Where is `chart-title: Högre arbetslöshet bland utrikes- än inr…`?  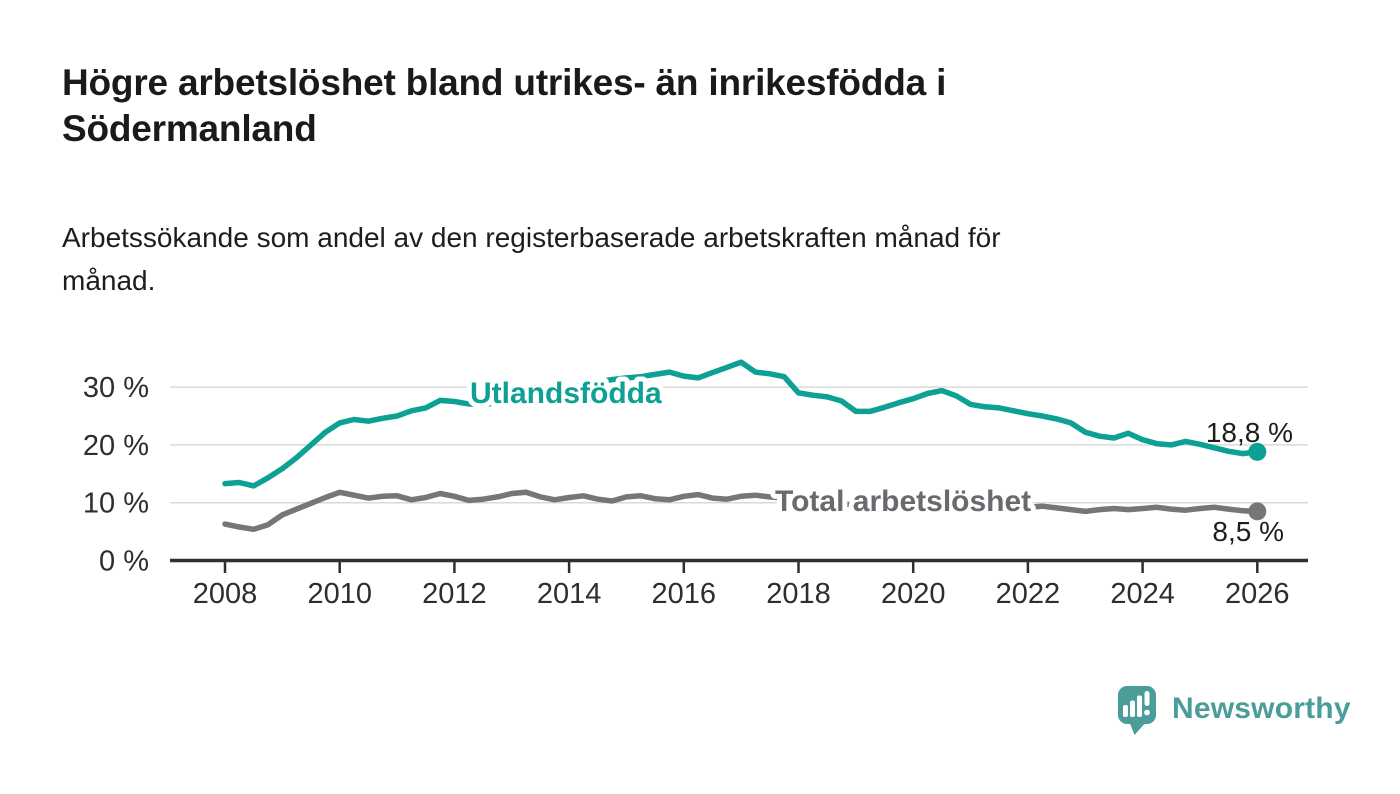
chart-title: Högre arbetslöshet bland utrikes- än inr… is located at coordinates (504, 106).